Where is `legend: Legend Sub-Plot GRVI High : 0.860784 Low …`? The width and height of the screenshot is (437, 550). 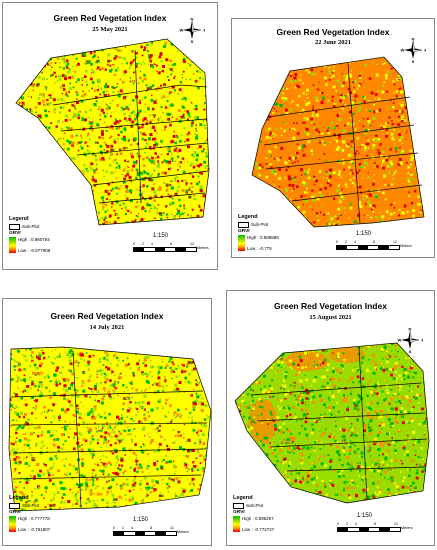
legend: Legend Sub-Plot GRVI High : 0.860784 Low … is located at coordinates (30, 235).